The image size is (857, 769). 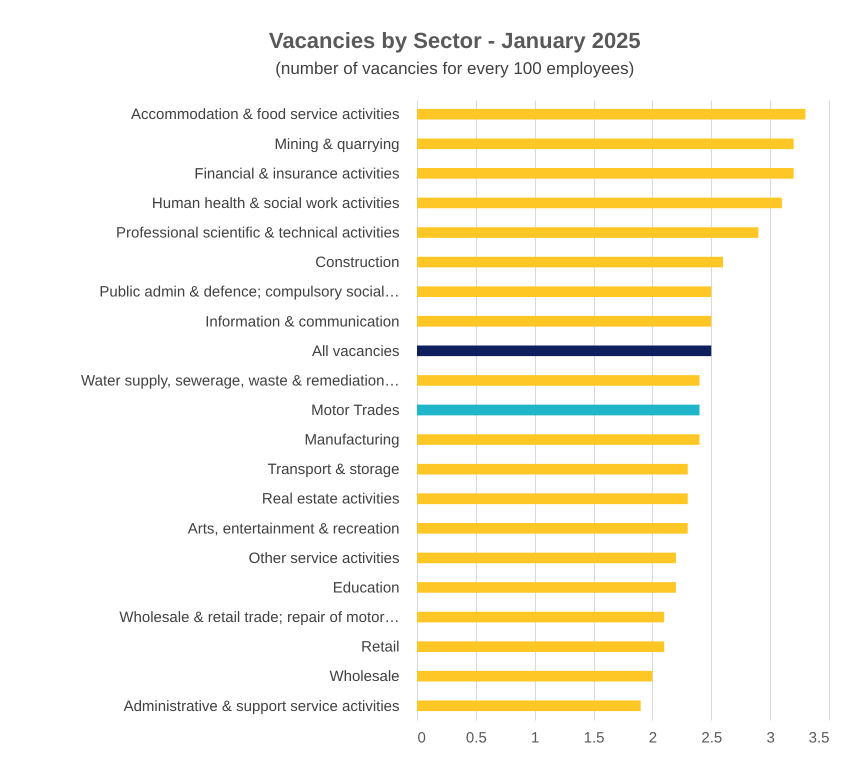 I want to click on y-tick-label: Construction, so click(x=357, y=263).